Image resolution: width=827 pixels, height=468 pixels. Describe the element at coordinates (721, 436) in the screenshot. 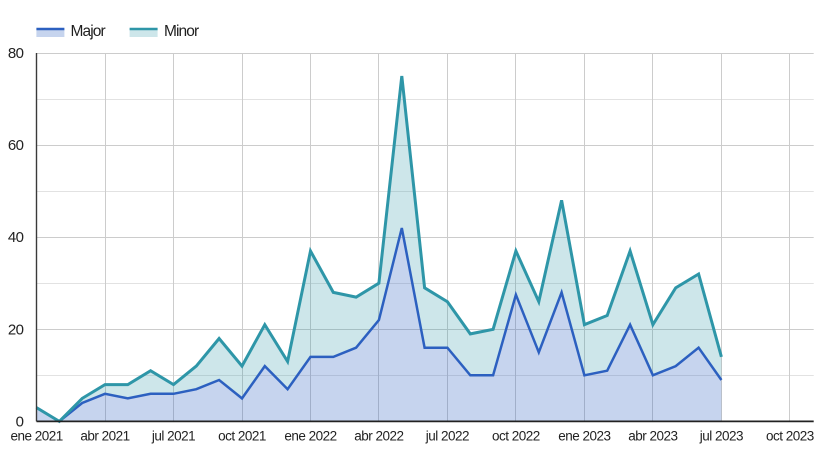

I see `svg-text: jul 2023` at that location.